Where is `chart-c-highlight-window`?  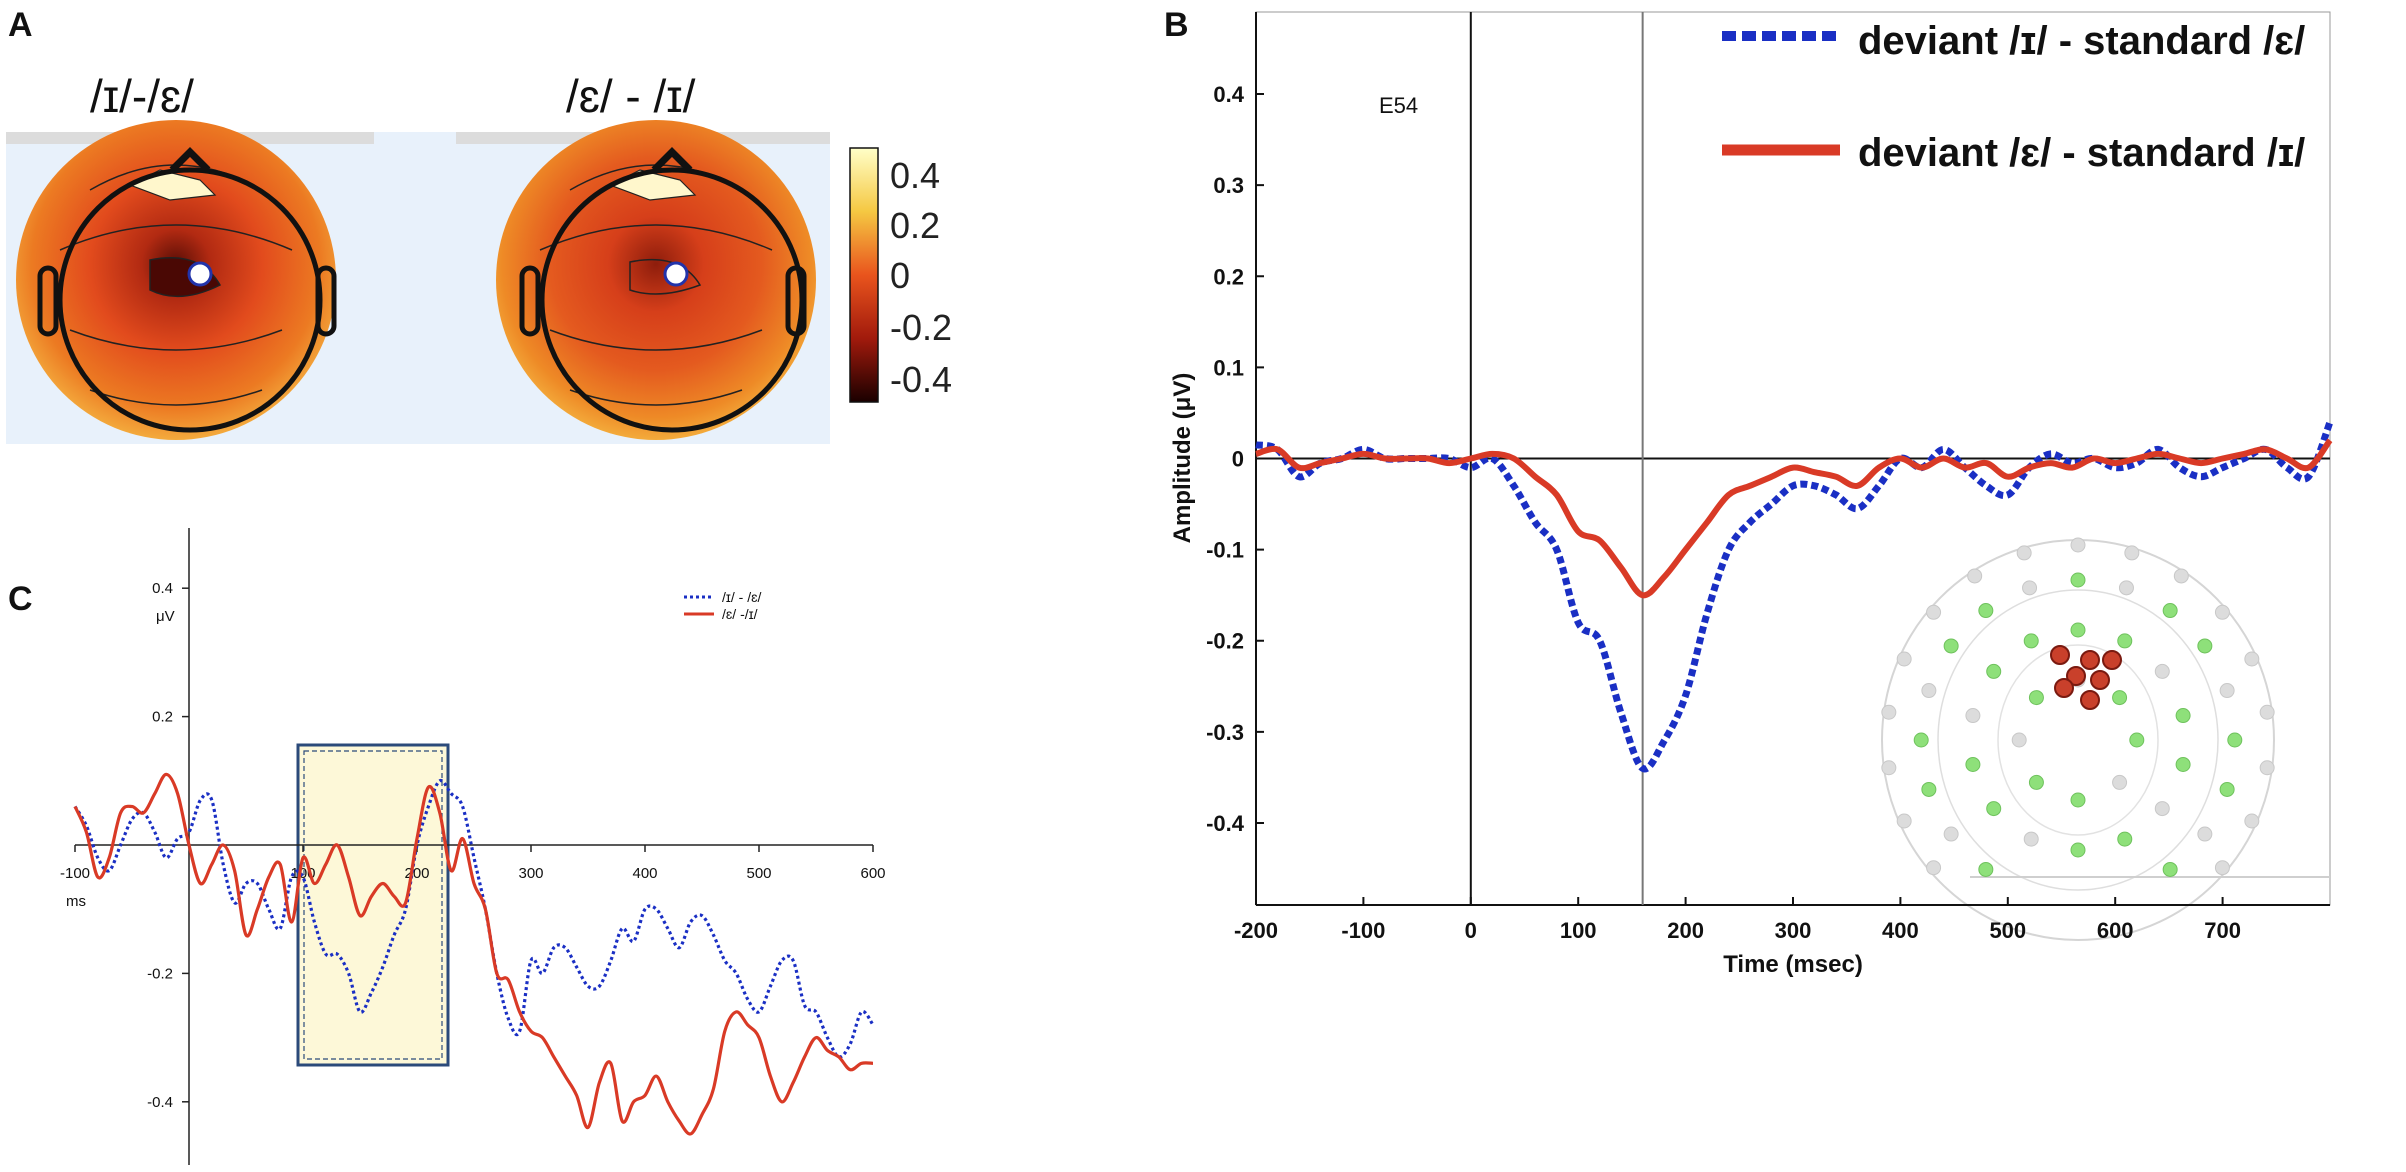
chart-c-highlight-window is located at coordinates (373, 905).